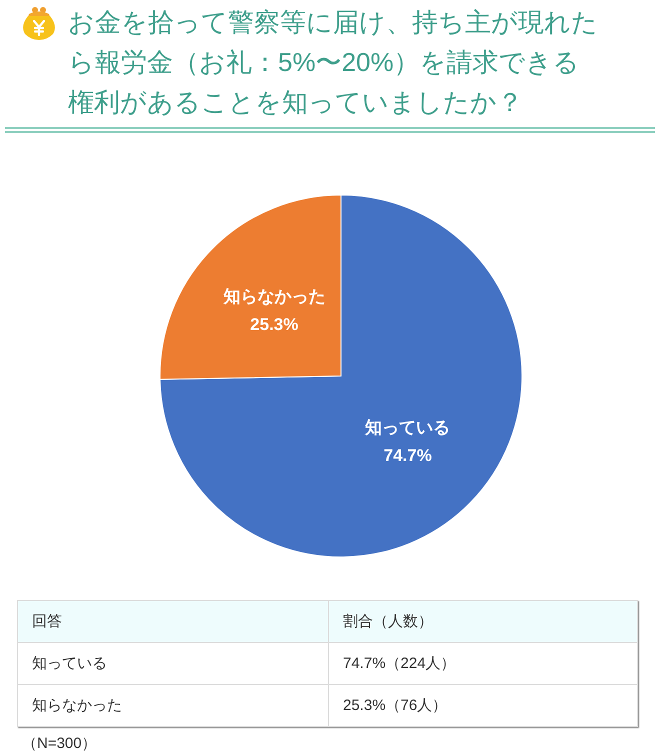  I want to click on slice-label: 知っている, so click(407, 427).